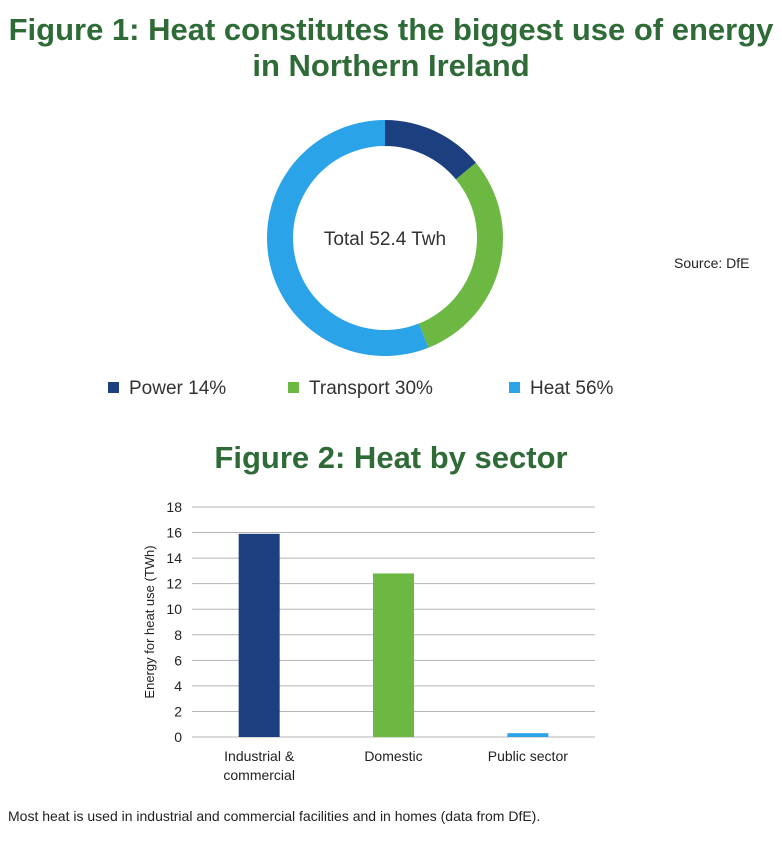 Image resolution: width=782 pixels, height=848 pixels. I want to click on legend-swatch-transport, so click(293, 387).